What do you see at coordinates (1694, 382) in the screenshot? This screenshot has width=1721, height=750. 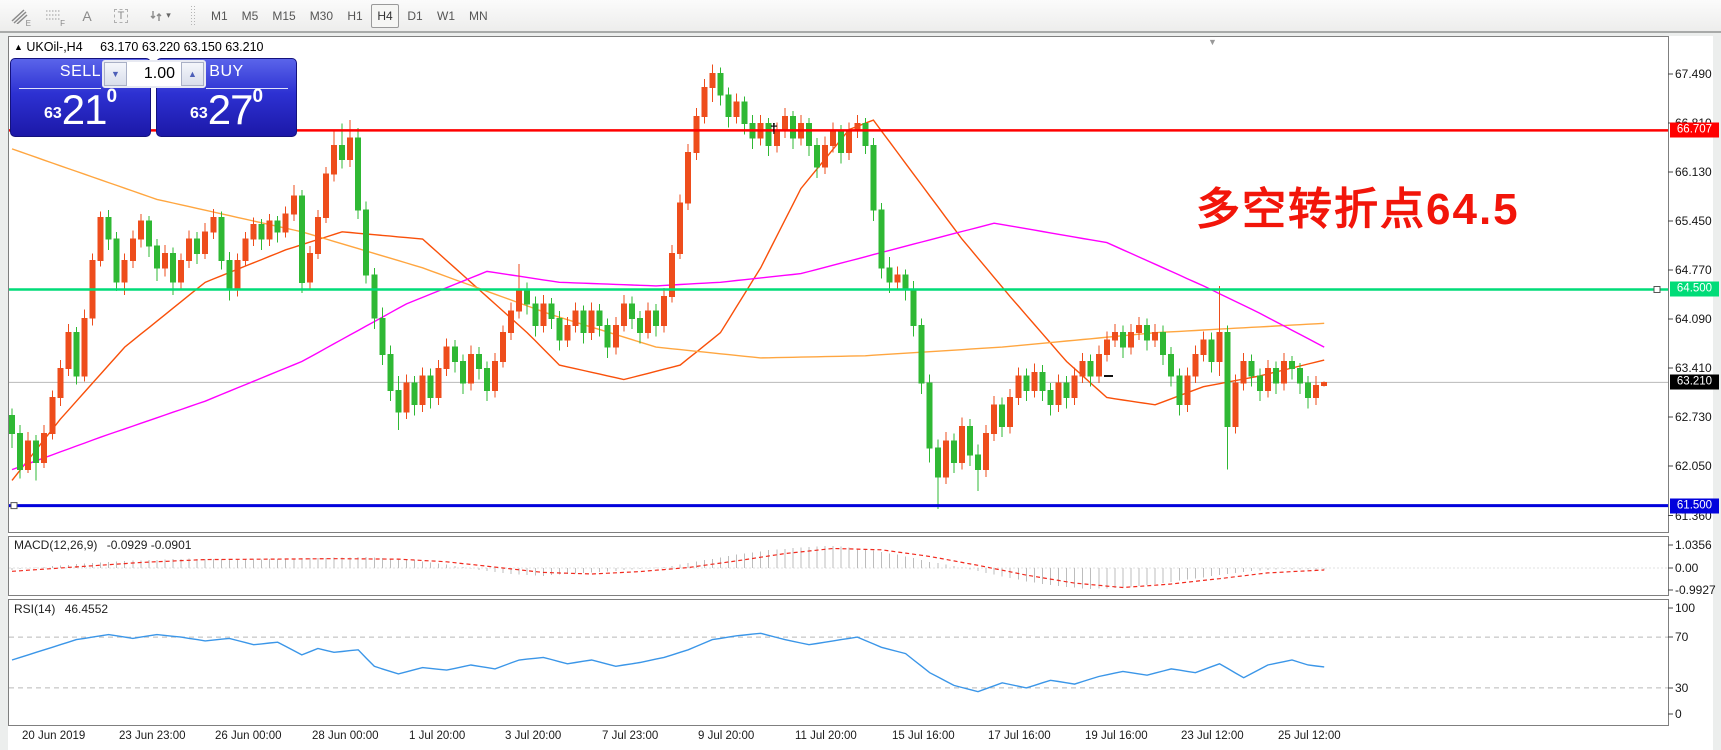 I see `current-price-badge: 63.210` at bounding box center [1694, 382].